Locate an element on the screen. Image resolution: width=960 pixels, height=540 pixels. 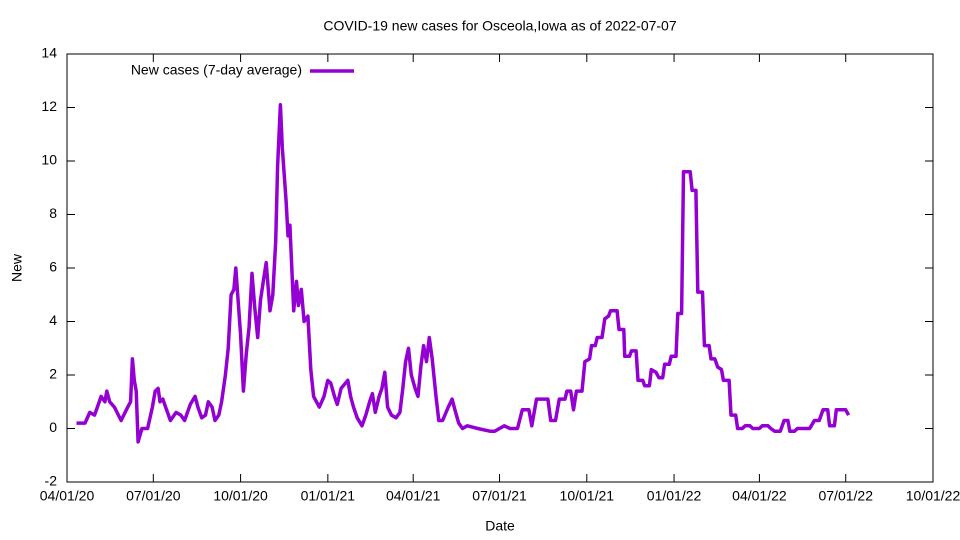
x-tick-label: 10/01/21 is located at coordinates (587, 496).